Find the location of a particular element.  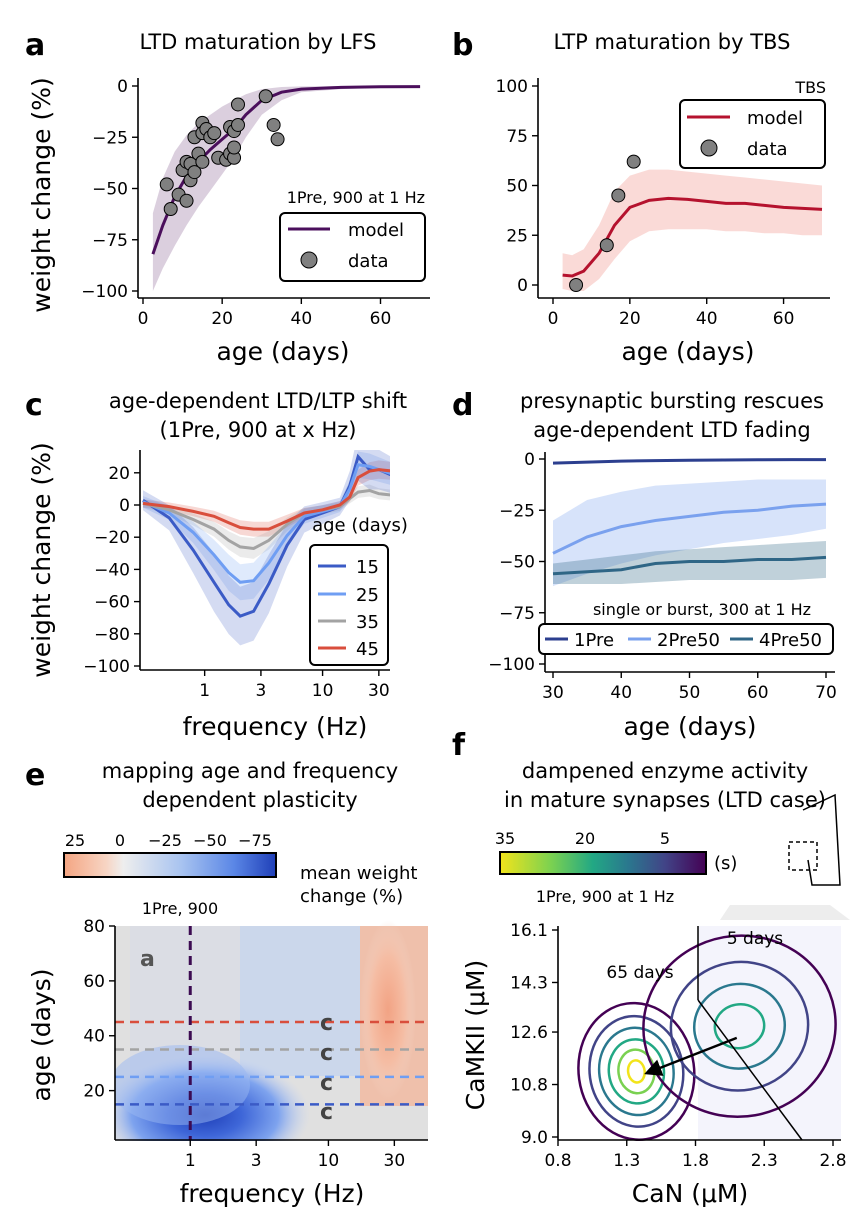

y-tick-label: −40 is located at coordinates (112, 570).